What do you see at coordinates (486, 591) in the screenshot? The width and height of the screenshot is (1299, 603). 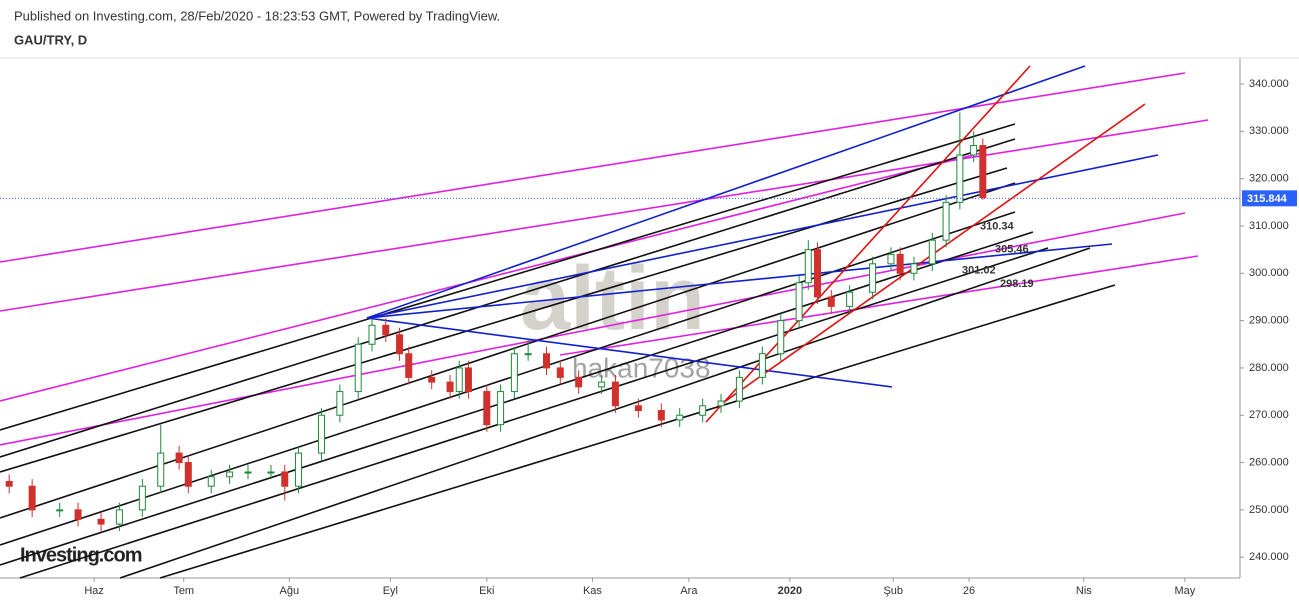 I see `x-tick-label: Eki` at bounding box center [486, 591].